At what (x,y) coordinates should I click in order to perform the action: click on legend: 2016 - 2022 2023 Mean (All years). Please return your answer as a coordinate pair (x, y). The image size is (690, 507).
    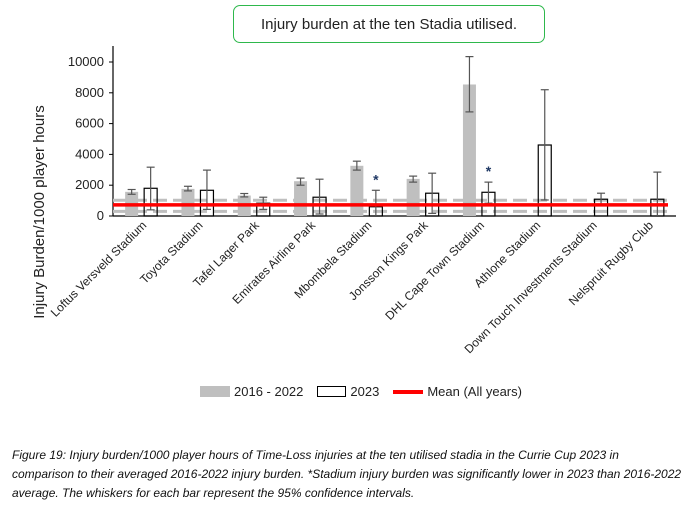
    Looking at the image, I should click on (368, 391).